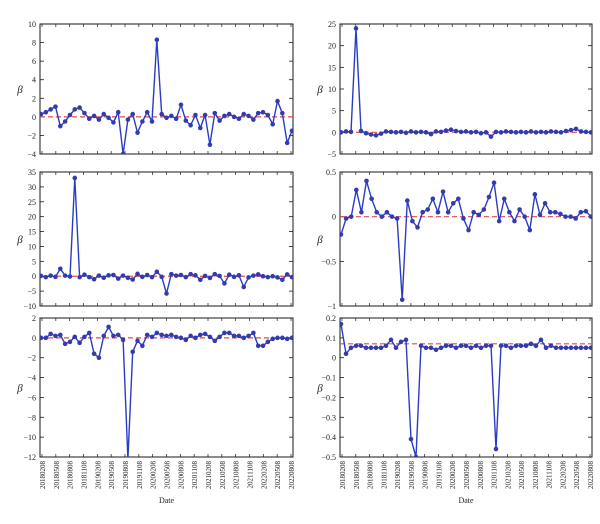 This screenshot has height=524, width=600. Describe the element at coordinates (31, 135) in the screenshot. I see `y-tick-label: −2` at that location.